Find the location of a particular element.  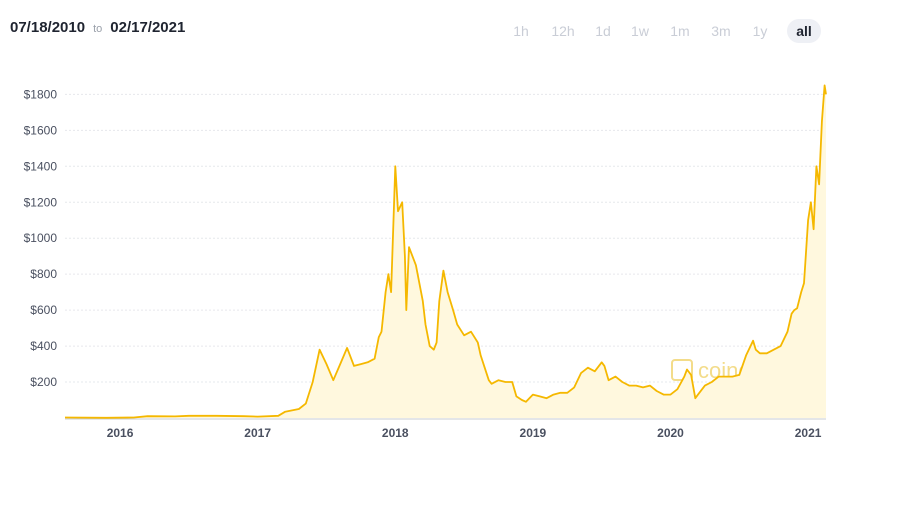

tab-1y: 1y is located at coordinates (760, 31).